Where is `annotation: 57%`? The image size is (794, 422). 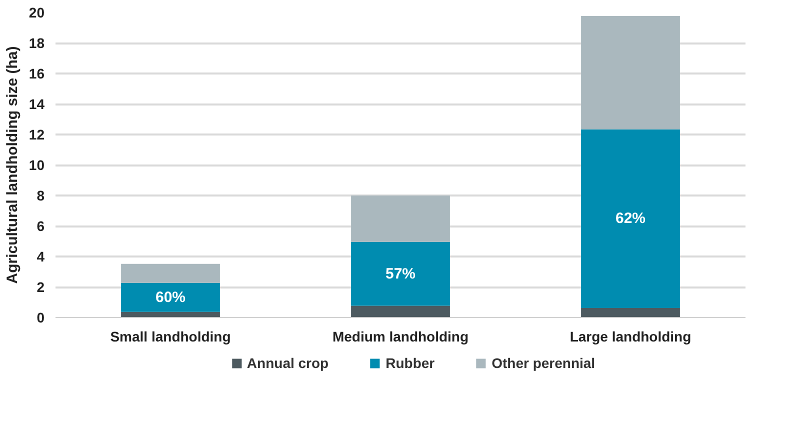 annotation: 57% is located at coordinates (400, 273).